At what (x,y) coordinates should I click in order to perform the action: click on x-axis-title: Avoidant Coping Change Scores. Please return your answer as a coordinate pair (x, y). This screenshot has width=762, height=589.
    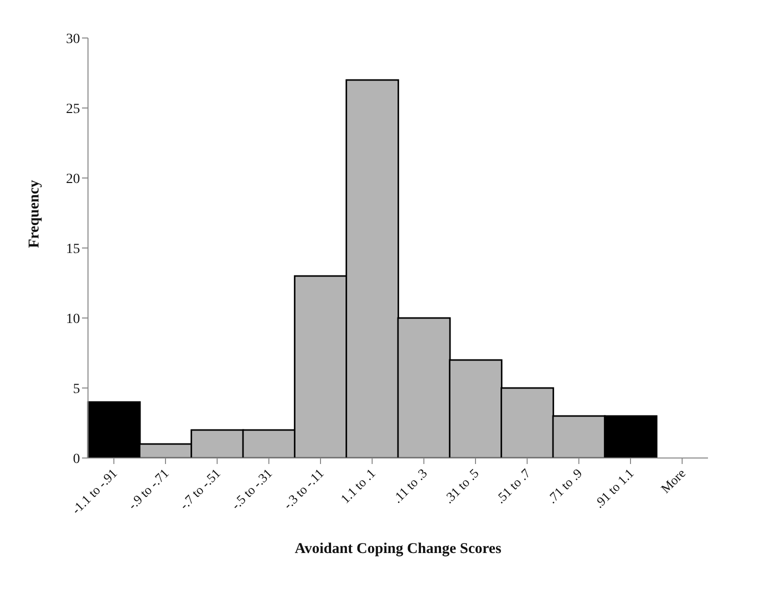
    Looking at the image, I should click on (398, 549).